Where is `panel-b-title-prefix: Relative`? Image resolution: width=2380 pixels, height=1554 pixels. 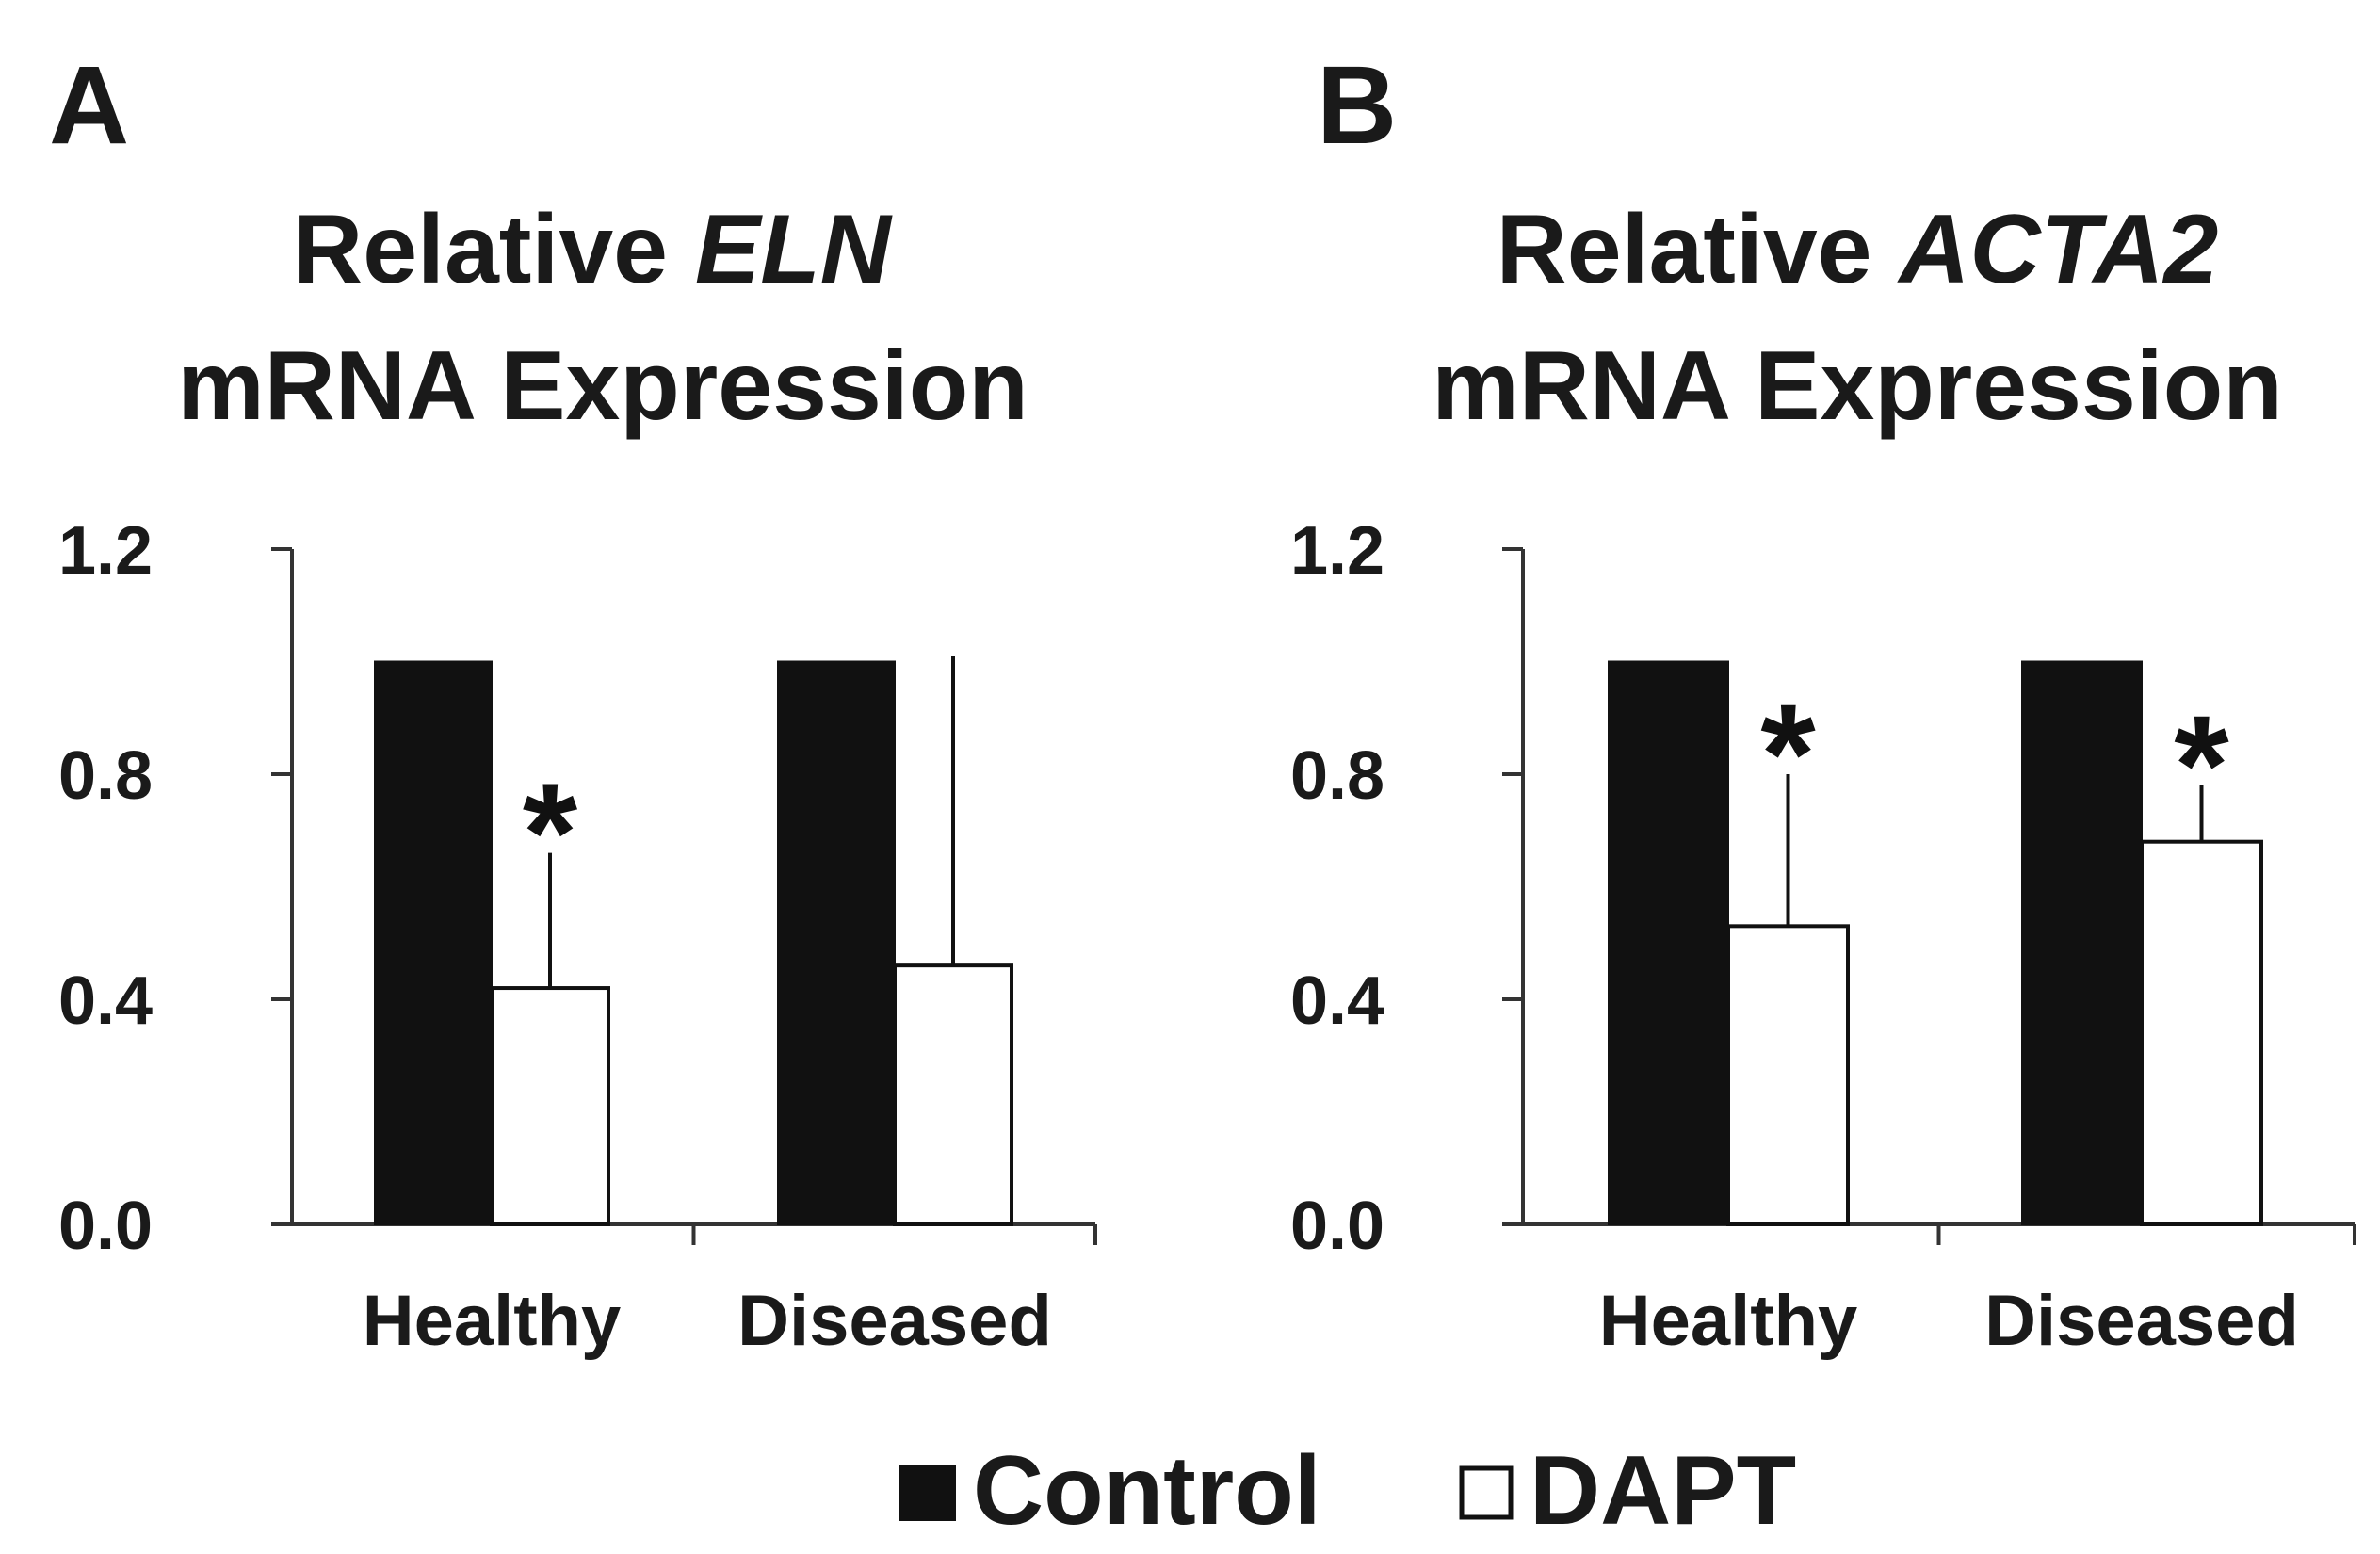
panel-b-title-prefix: Relative is located at coordinates (1698, 249).